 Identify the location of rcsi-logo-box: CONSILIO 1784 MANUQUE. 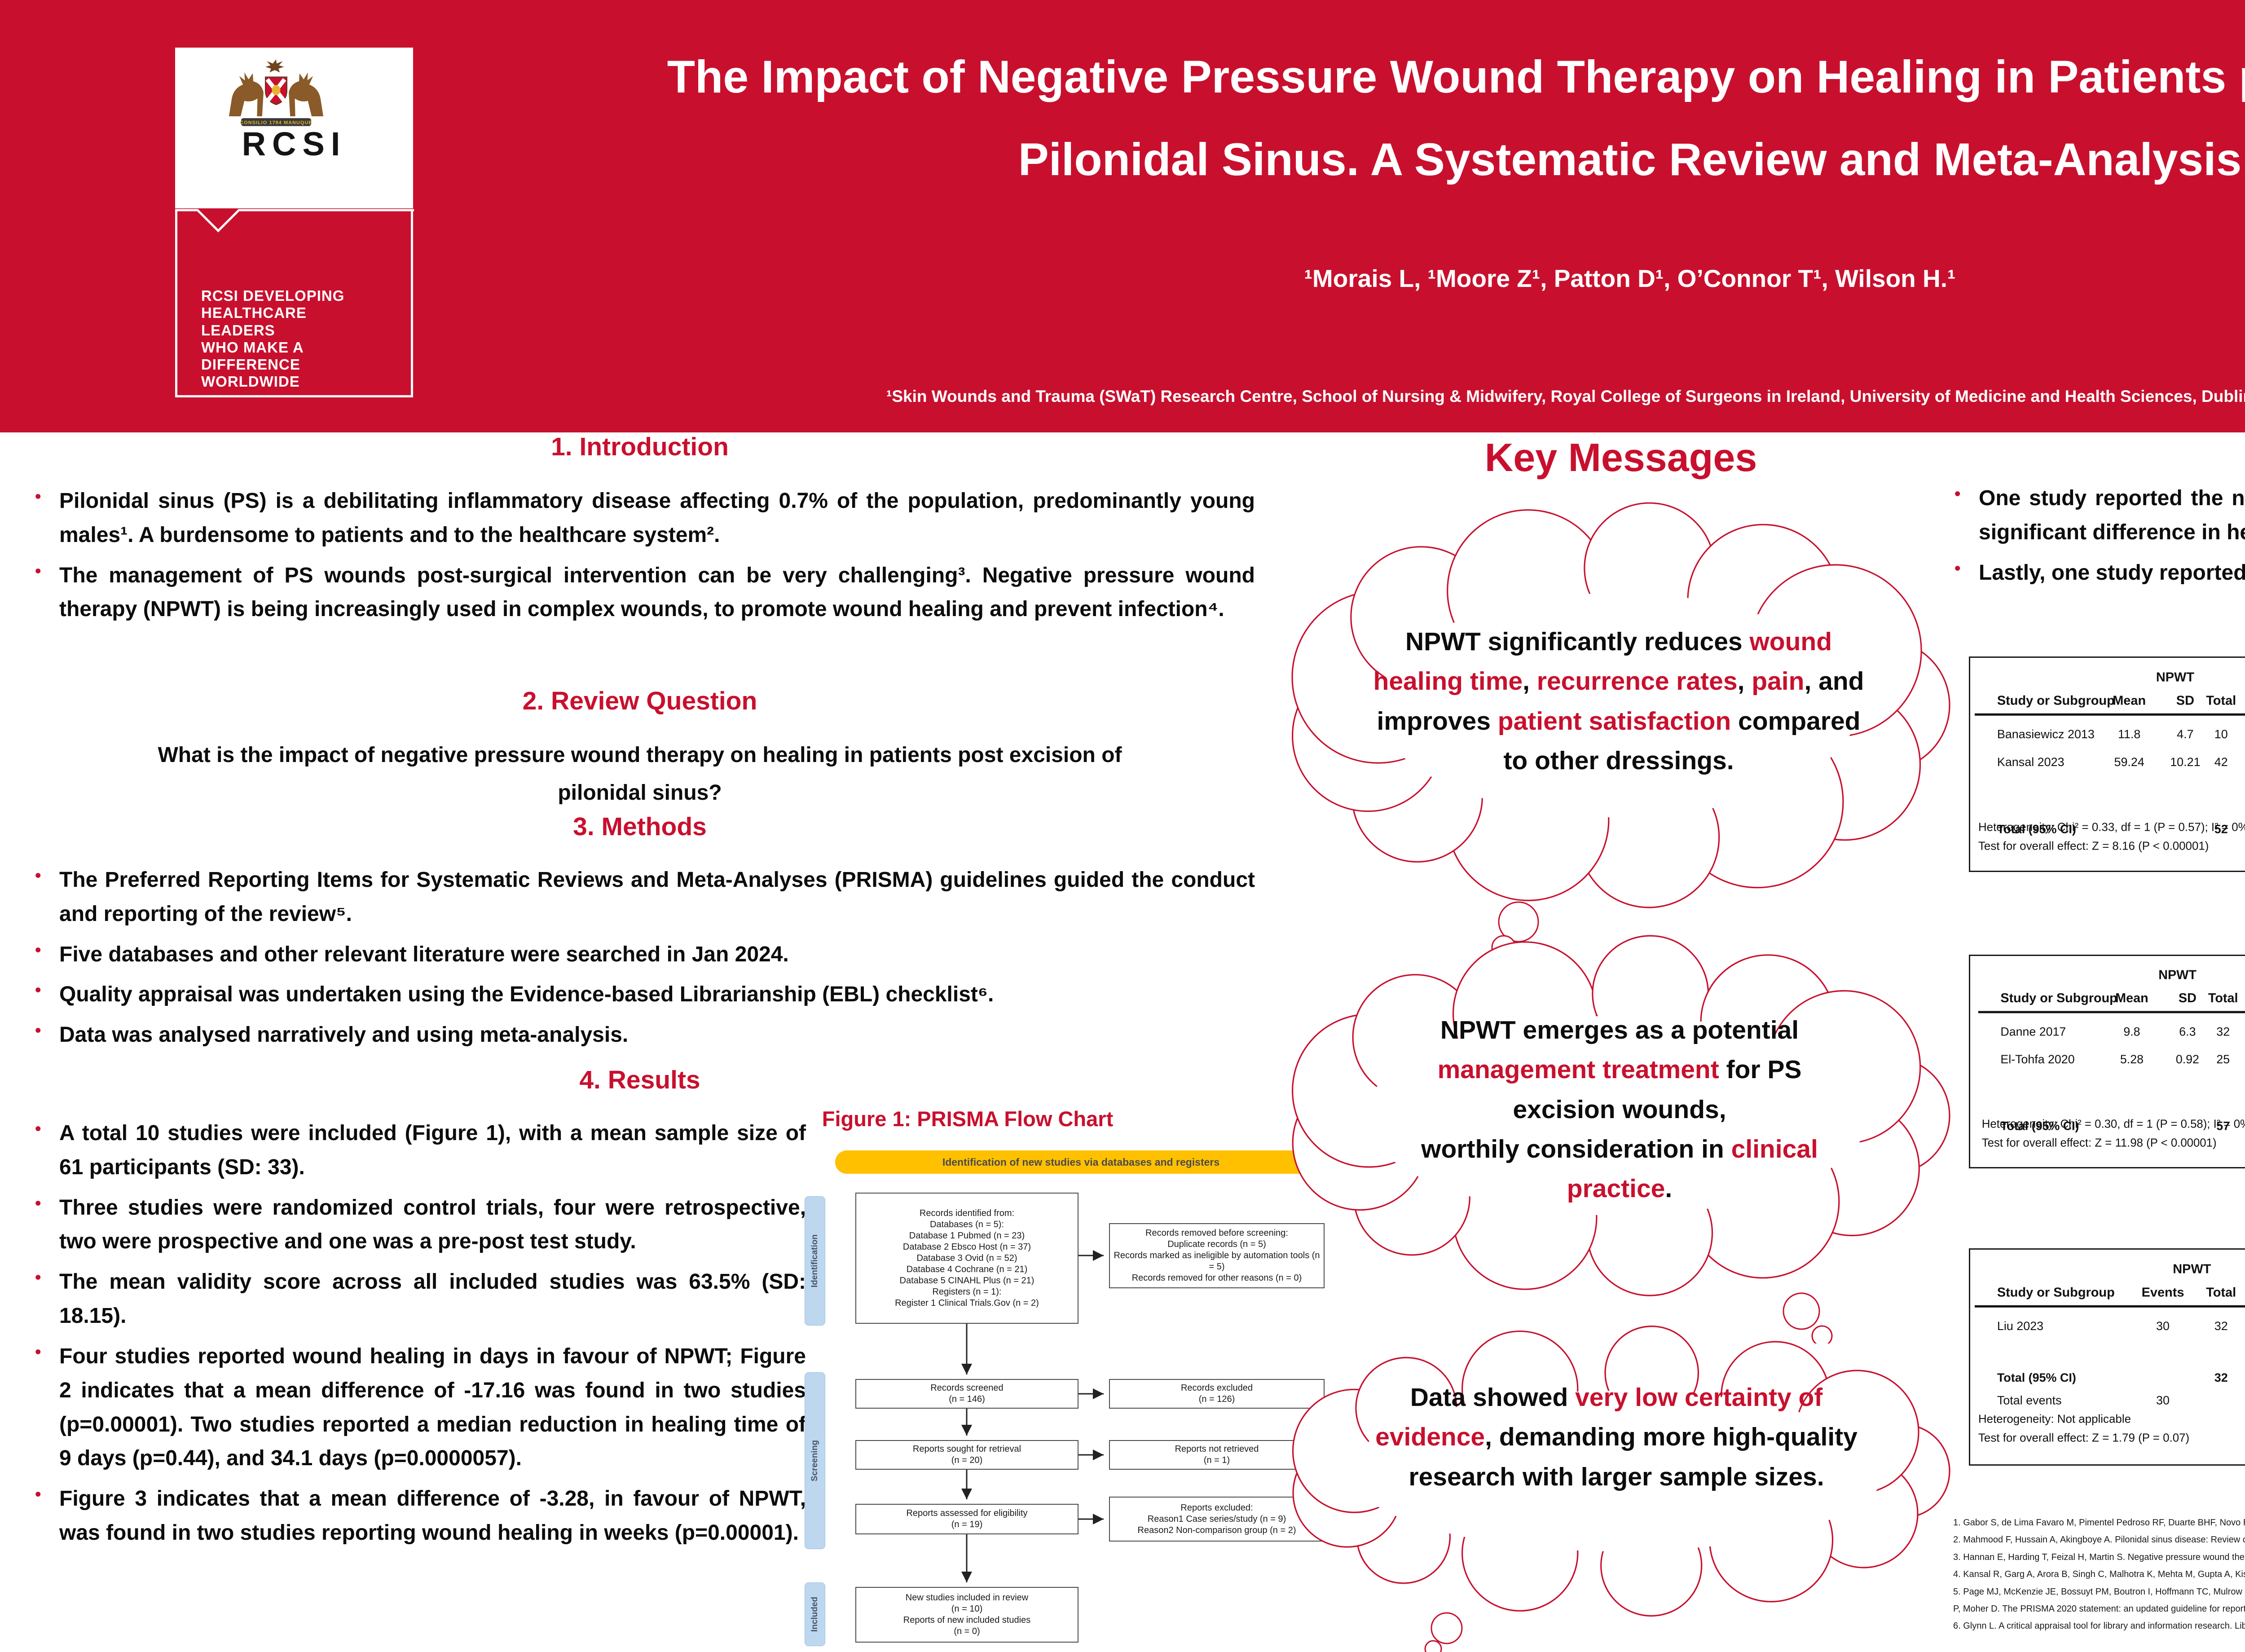
(294, 128).